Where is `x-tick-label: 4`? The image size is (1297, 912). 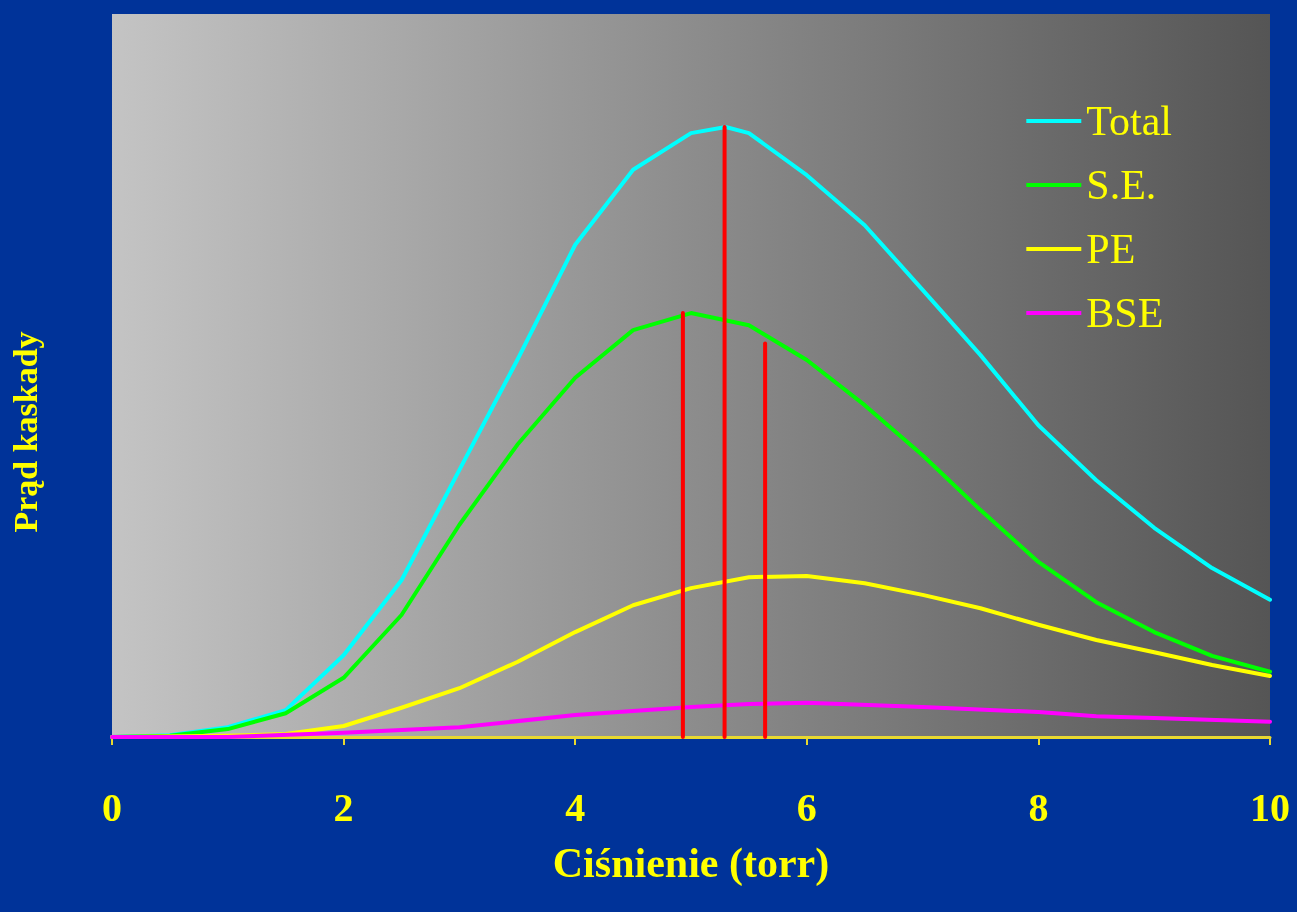 x-tick-label: 4 is located at coordinates (575, 807).